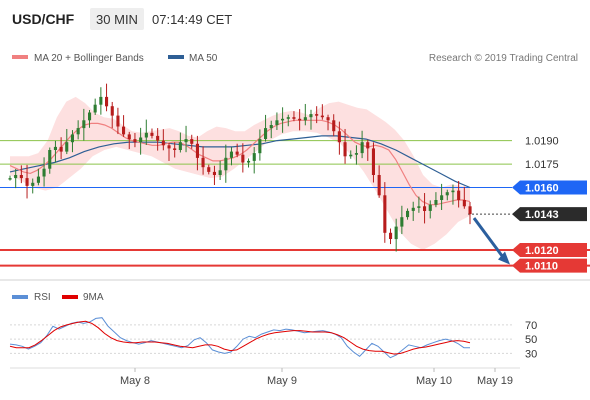 The width and height of the screenshot is (590, 400). What do you see at coordinates (89, 58) in the screenshot?
I see `ma20-legend-label: MA 20 + Bollinger Bands` at bounding box center [89, 58].